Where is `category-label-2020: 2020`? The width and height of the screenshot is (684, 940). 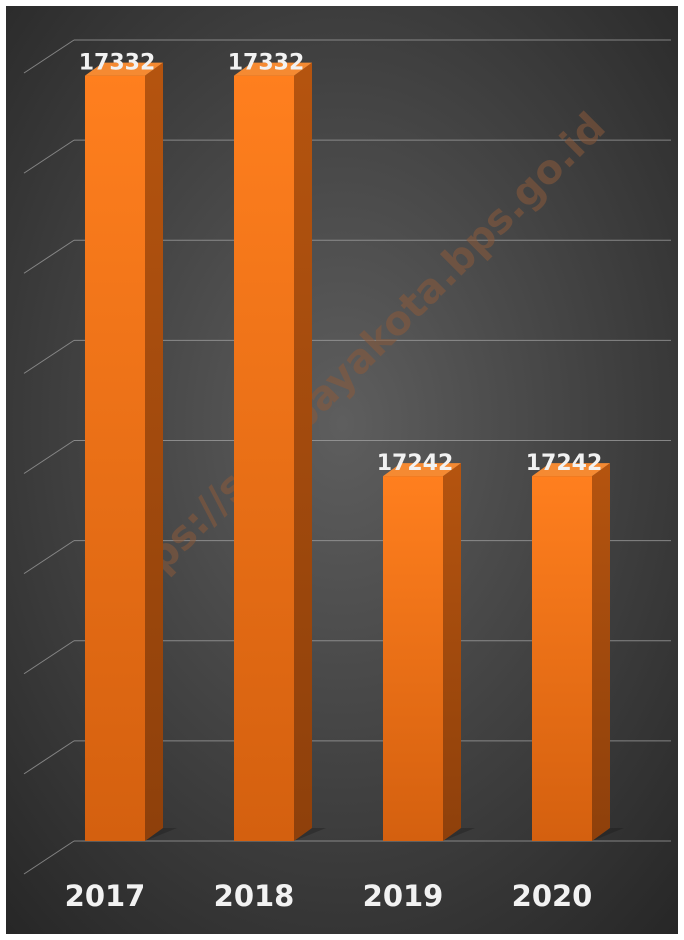
category-label-2020: 2020 is located at coordinates (552, 896).